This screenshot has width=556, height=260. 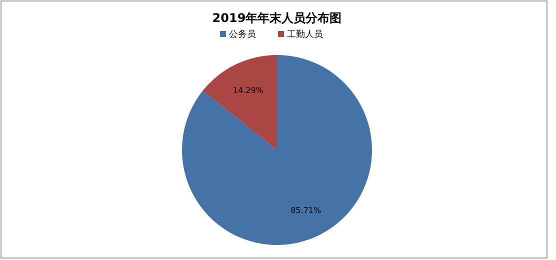 I want to click on chart-title: 2019年年末人员分布图, so click(x=277, y=18).